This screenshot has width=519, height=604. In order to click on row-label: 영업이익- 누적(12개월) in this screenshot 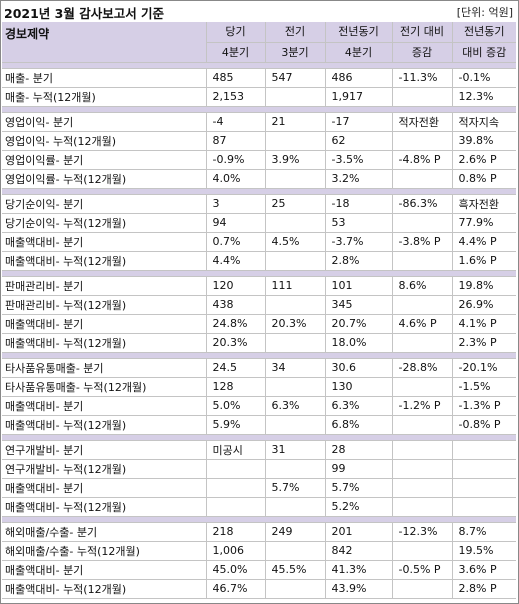, I will do `click(104, 141)`.